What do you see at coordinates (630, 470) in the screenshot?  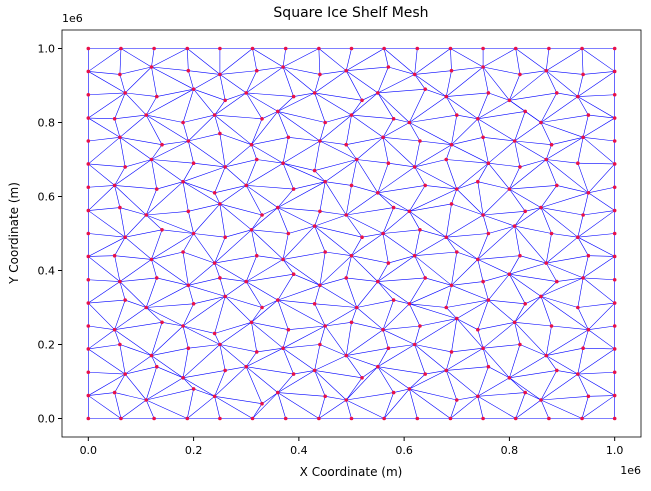 I see `x-offset-label: 1e6` at bounding box center [630, 470].